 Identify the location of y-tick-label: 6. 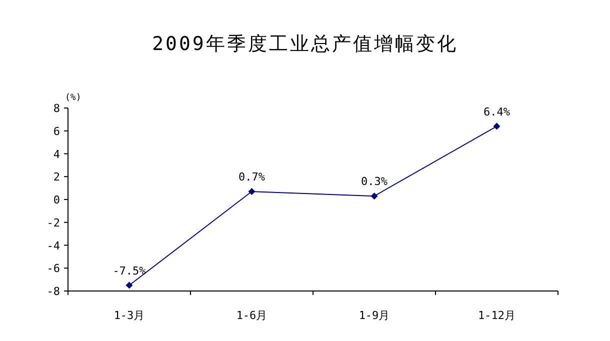
(56, 131).